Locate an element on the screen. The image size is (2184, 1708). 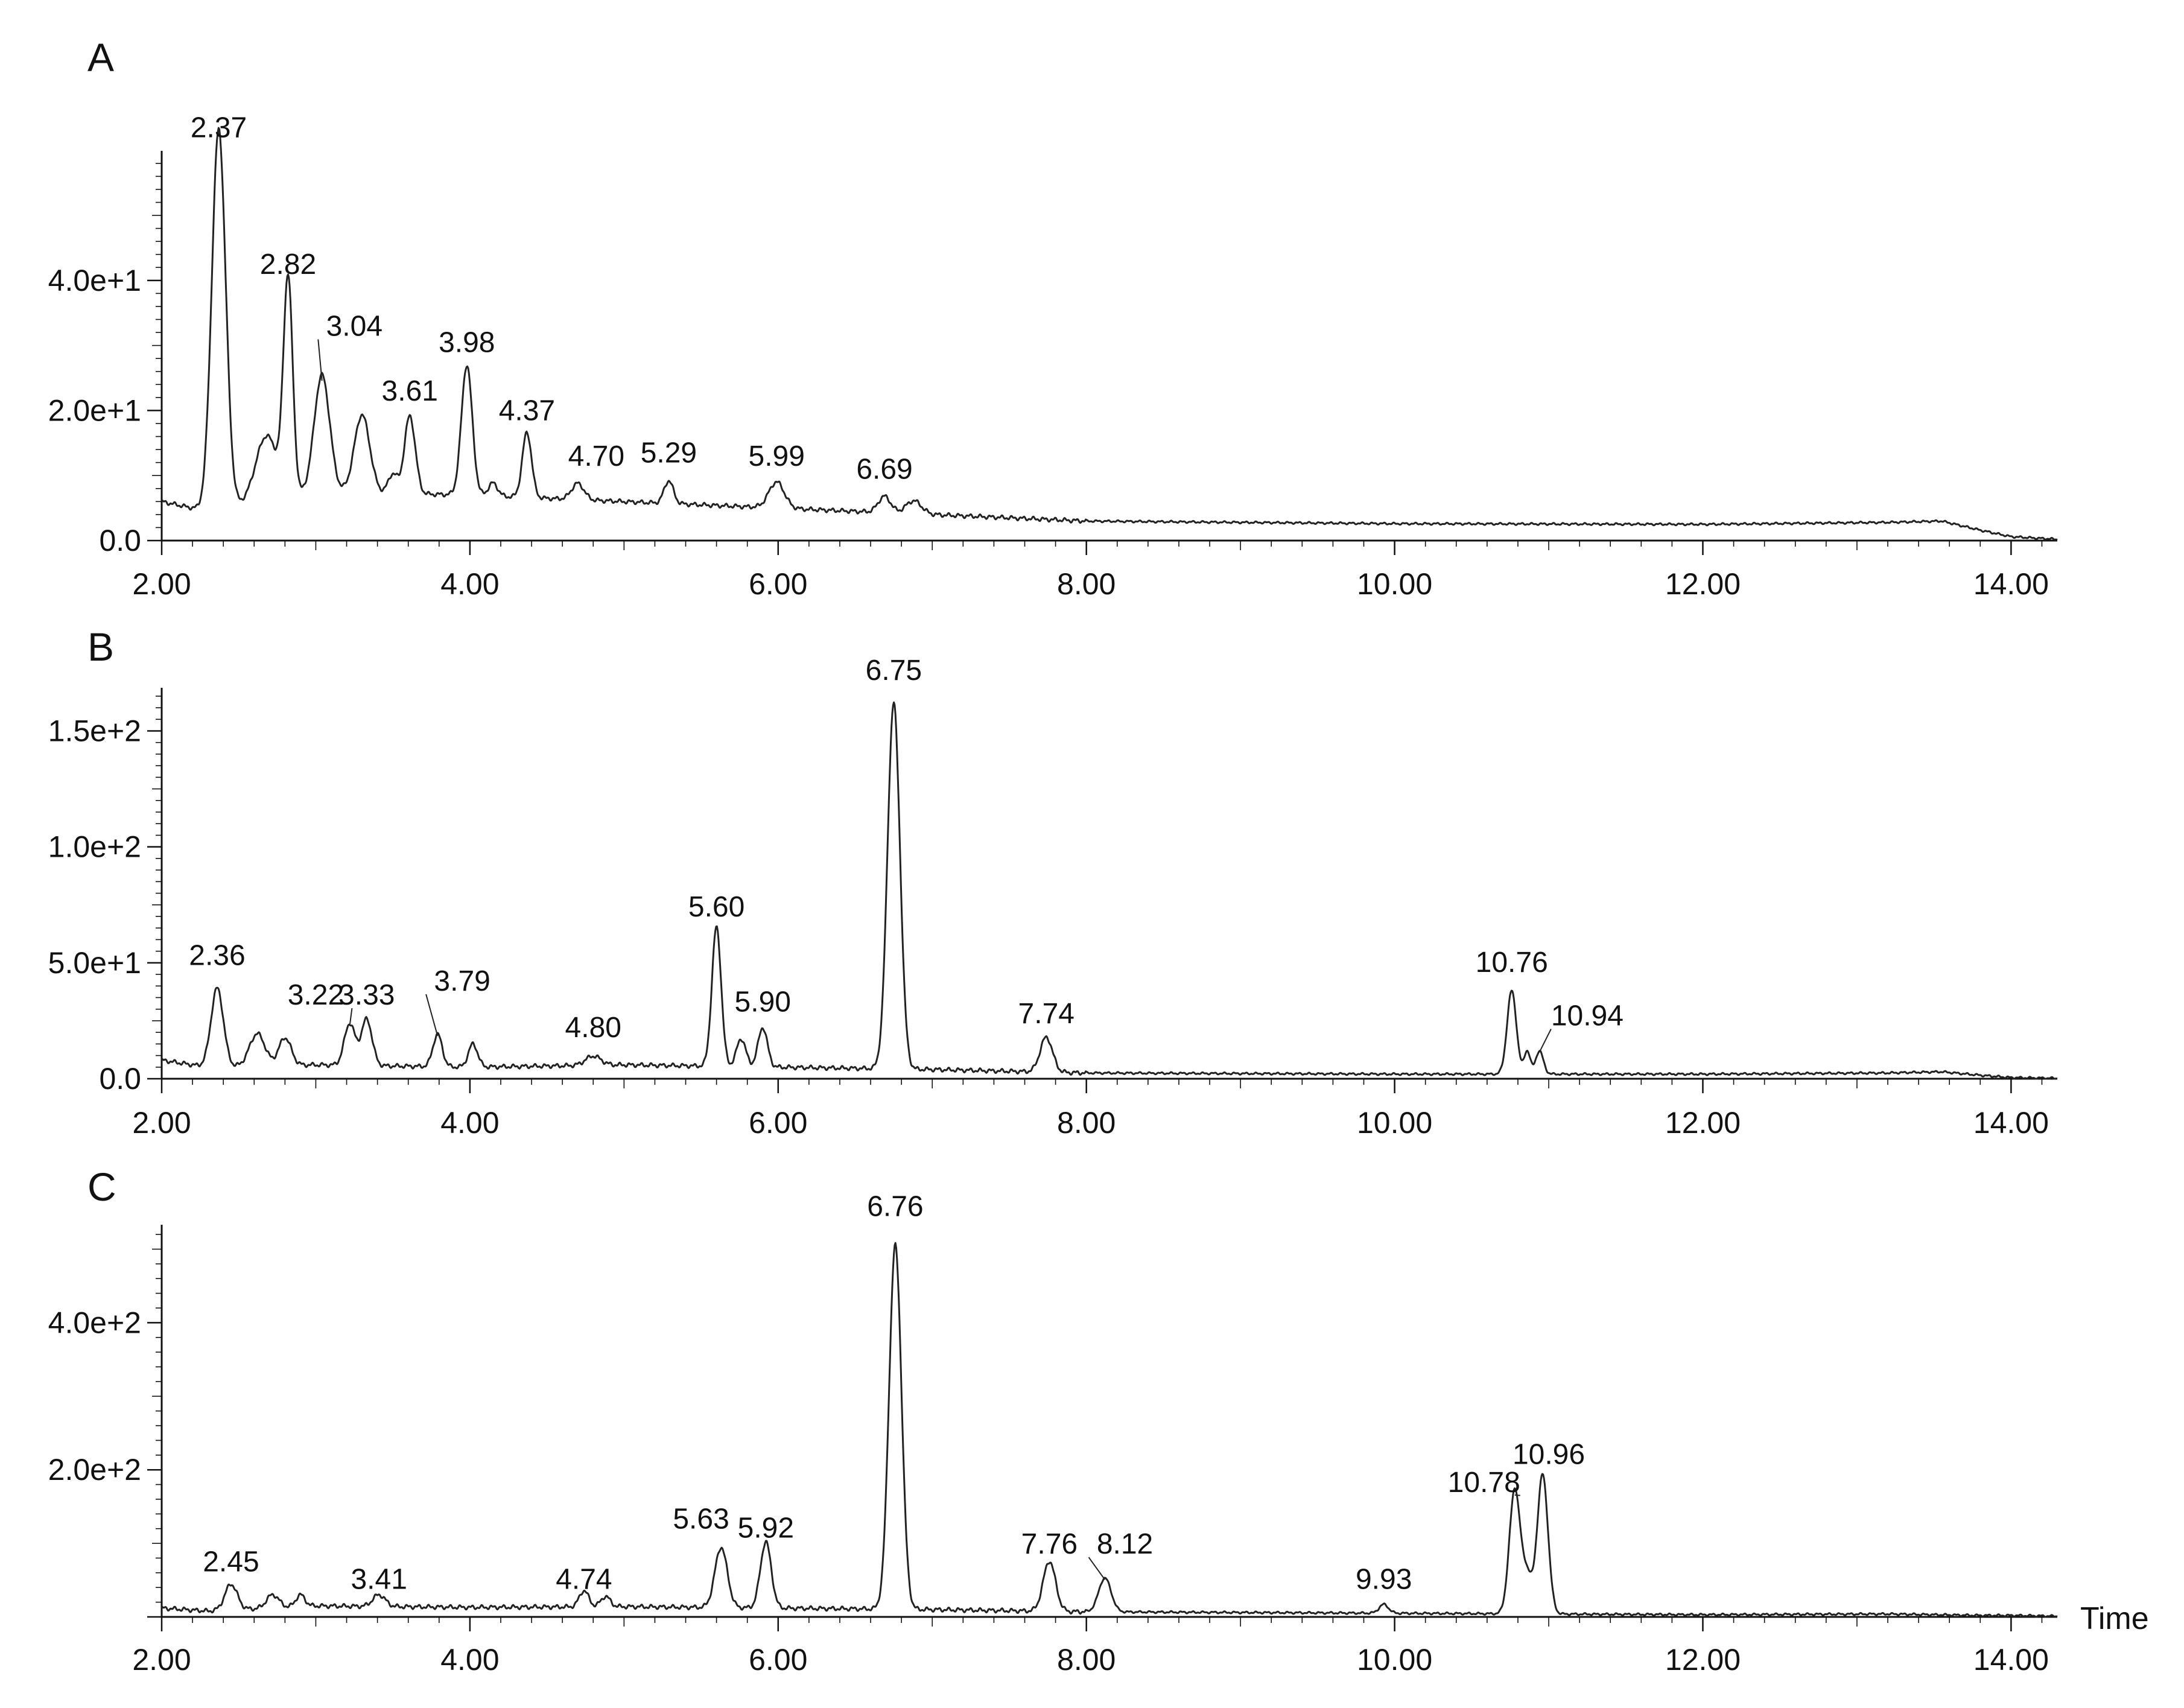
panel-letter: A is located at coordinates (101, 57).